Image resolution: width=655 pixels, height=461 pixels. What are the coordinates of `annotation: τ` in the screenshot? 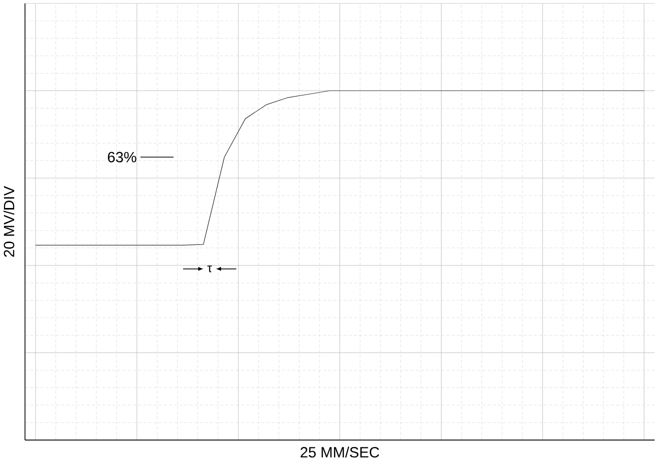 It's located at (209, 269).